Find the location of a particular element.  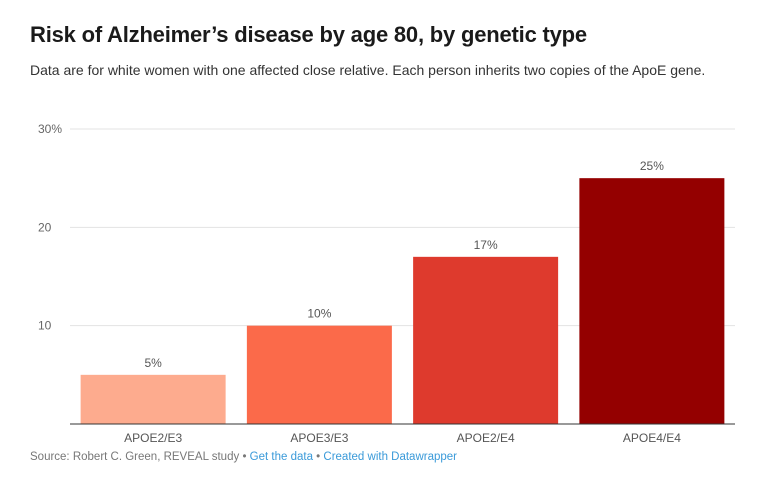

data-label: 17% is located at coordinates (486, 245).